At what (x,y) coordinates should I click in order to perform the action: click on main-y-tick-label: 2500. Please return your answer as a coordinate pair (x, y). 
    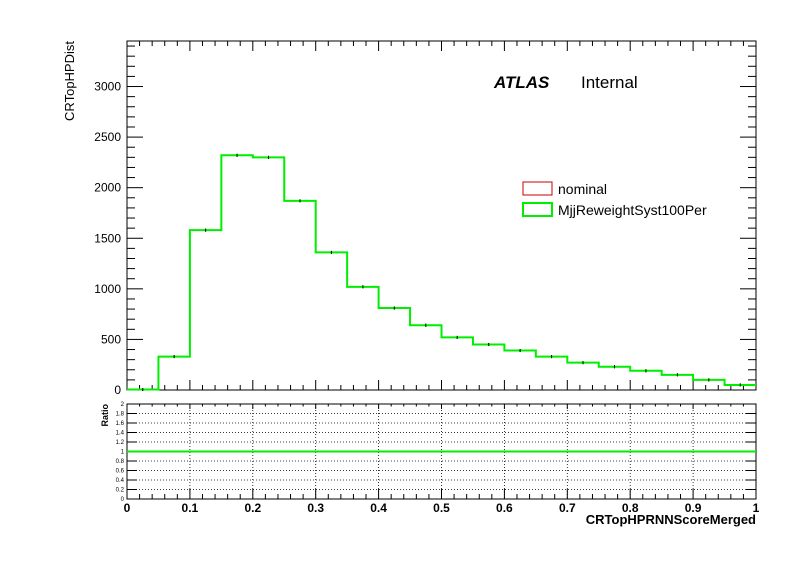
    Looking at the image, I should click on (107, 137).